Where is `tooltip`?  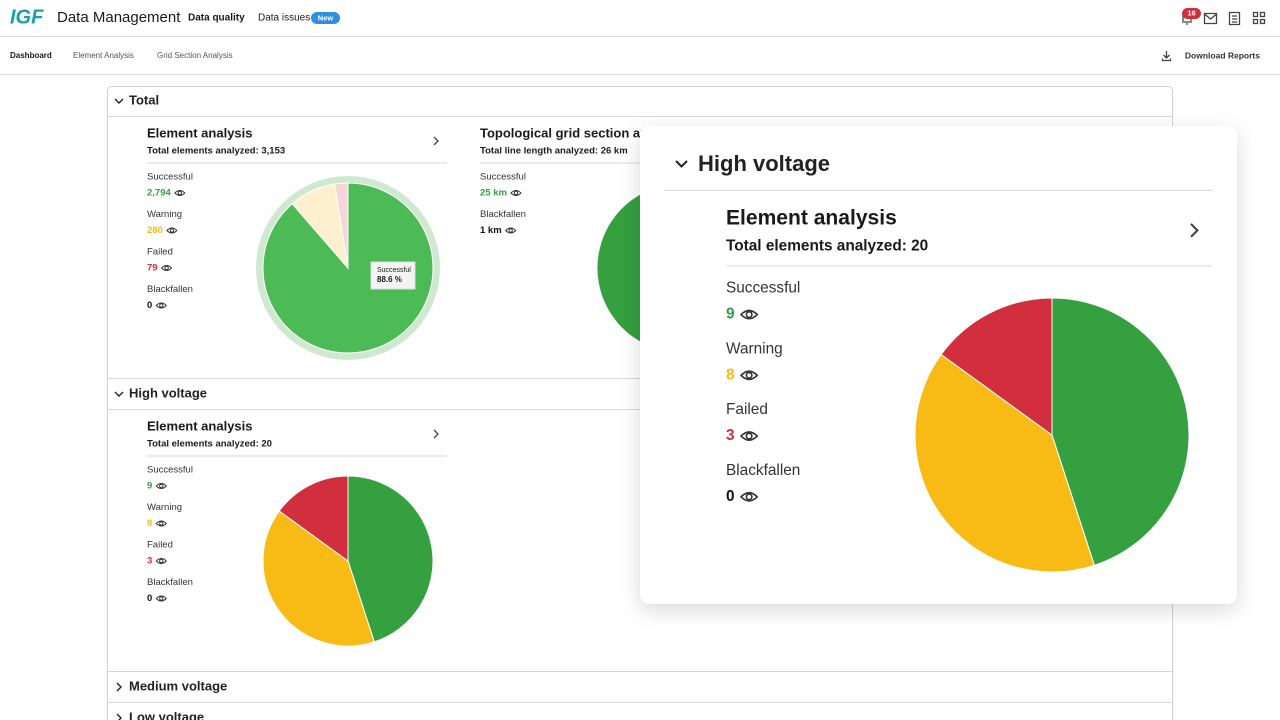
tooltip is located at coordinates (393, 275).